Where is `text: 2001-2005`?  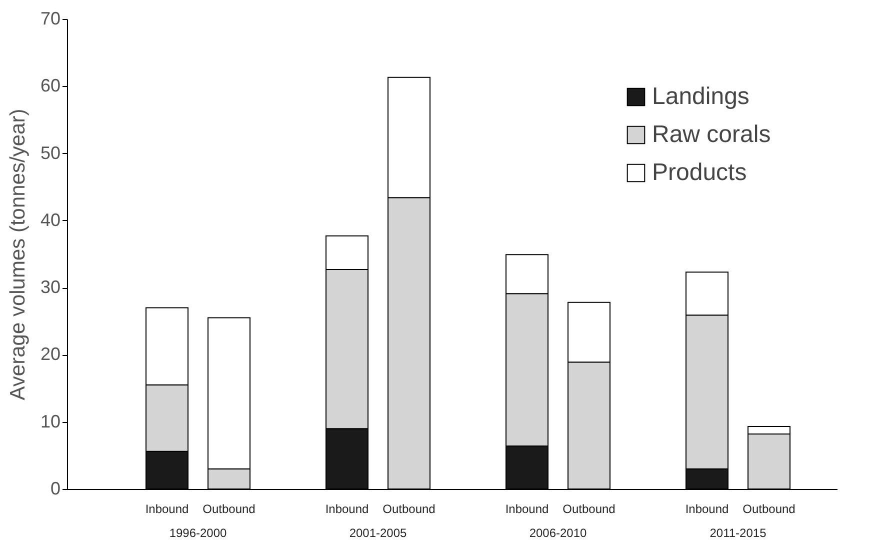 text: 2001-2005 is located at coordinates (378, 533).